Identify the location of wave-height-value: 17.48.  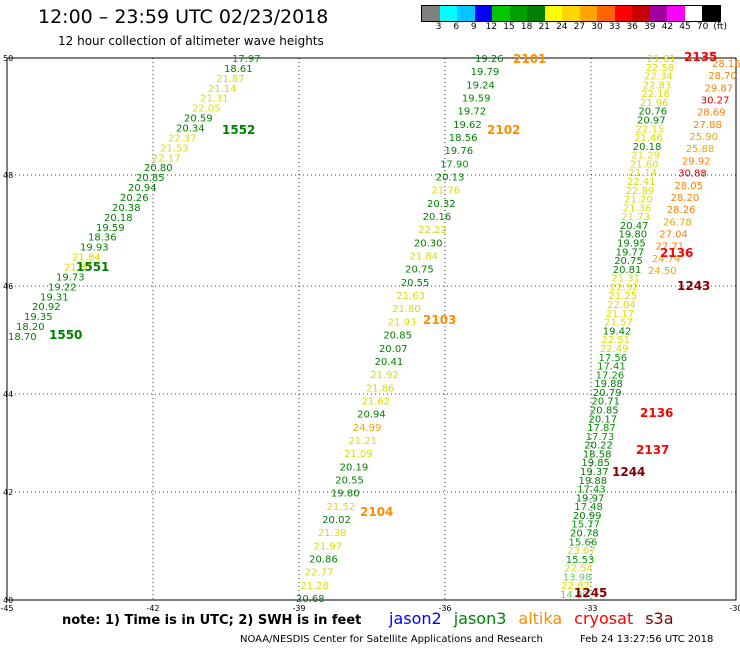
(588, 507).